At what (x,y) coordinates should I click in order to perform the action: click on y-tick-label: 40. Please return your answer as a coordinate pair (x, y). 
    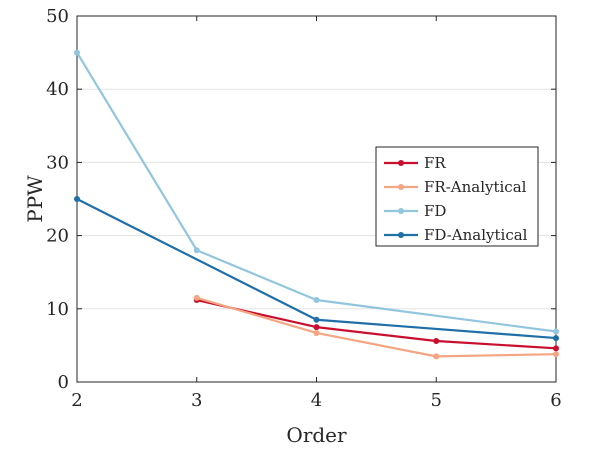
    Looking at the image, I should click on (57, 89).